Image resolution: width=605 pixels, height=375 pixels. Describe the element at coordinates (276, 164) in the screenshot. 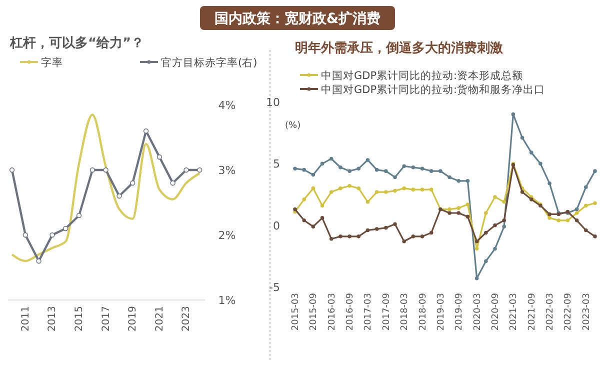

I see `y-tick-label: 5` at that location.